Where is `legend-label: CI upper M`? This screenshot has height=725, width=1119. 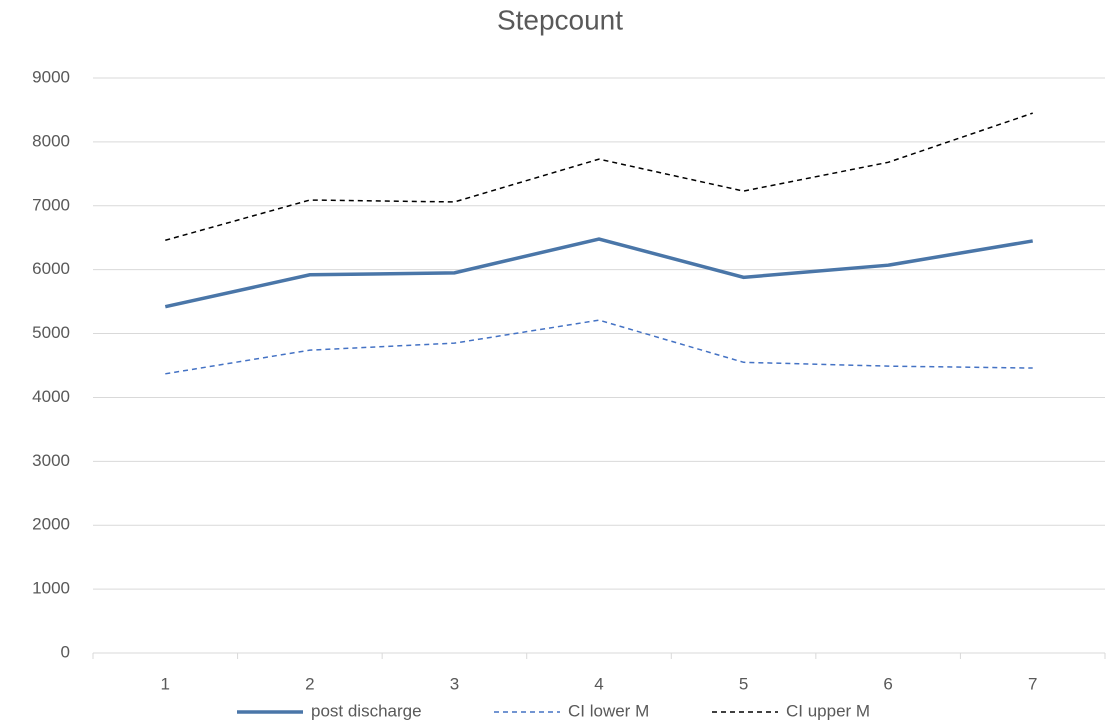 legend-label: CI upper M is located at coordinates (828, 710).